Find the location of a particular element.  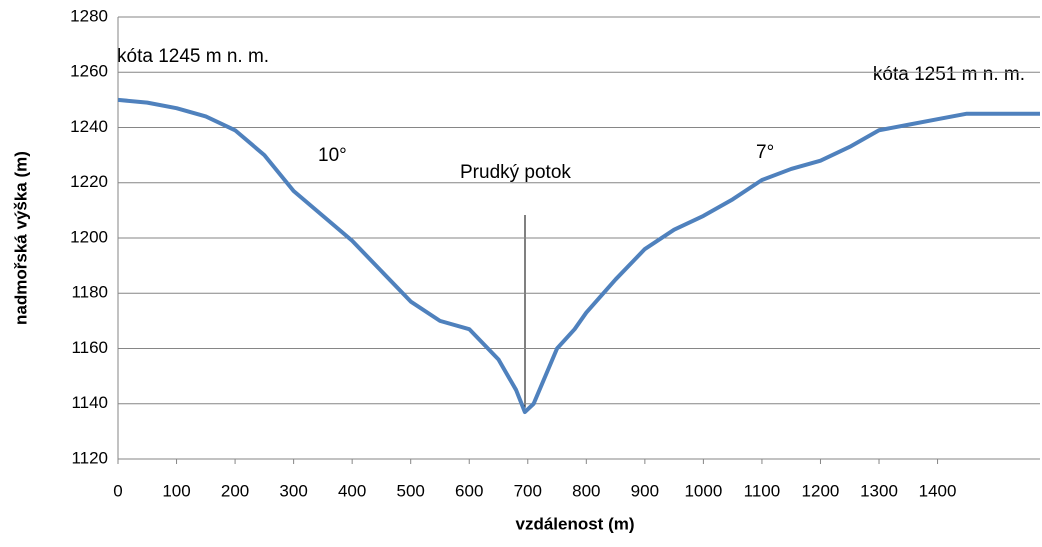

x-tick-label: 800 is located at coordinates (586, 490).